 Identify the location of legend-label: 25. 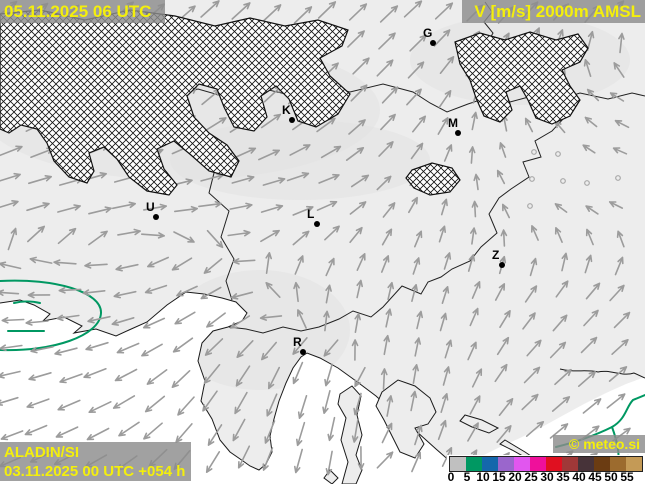
(531, 477).